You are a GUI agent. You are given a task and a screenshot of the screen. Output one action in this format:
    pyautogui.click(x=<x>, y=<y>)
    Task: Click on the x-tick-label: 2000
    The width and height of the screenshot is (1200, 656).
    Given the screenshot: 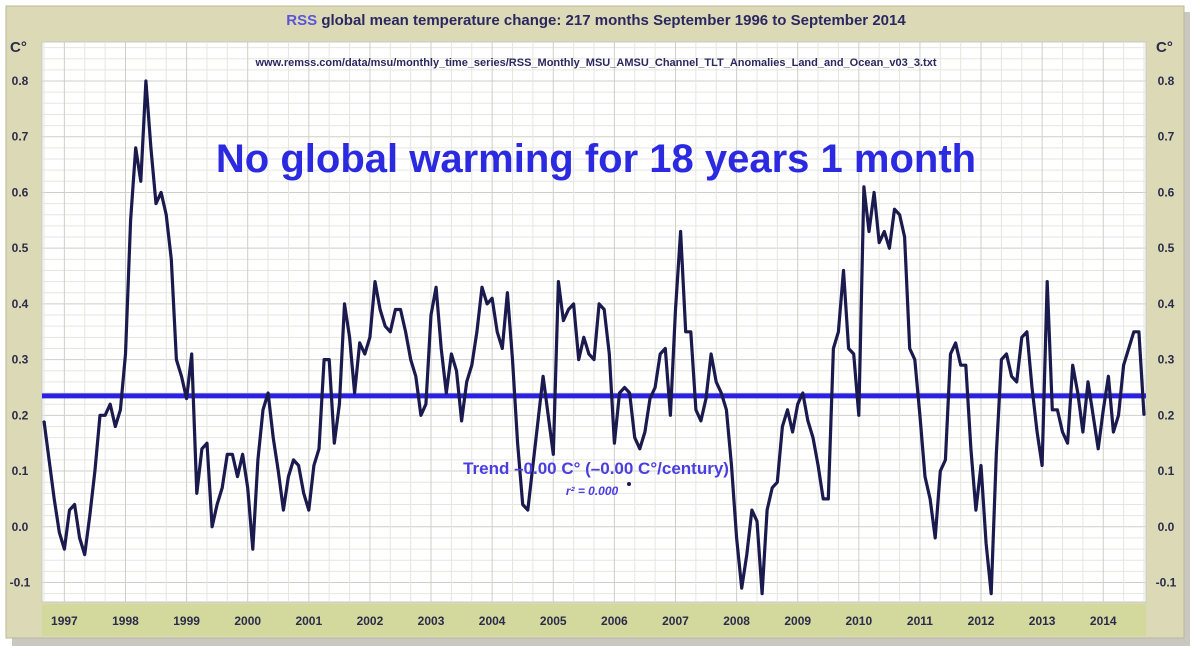 What is the action you would take?
    pyautogui.click(x=247, y=621)
    